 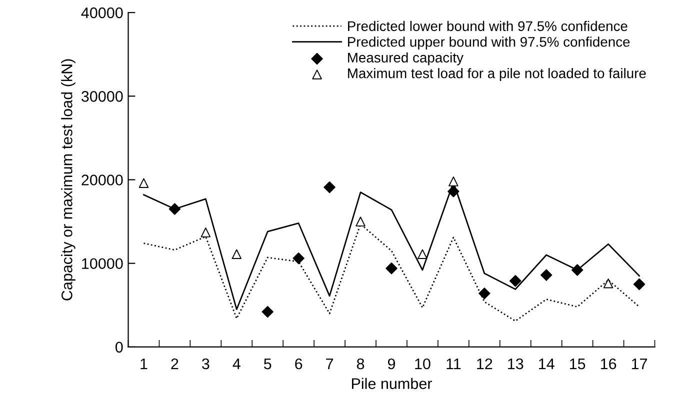 What do you see at coordinates (392, 364) in the screenshot?
I see `x-tick-label: 9` at bounding box center [392, 364].